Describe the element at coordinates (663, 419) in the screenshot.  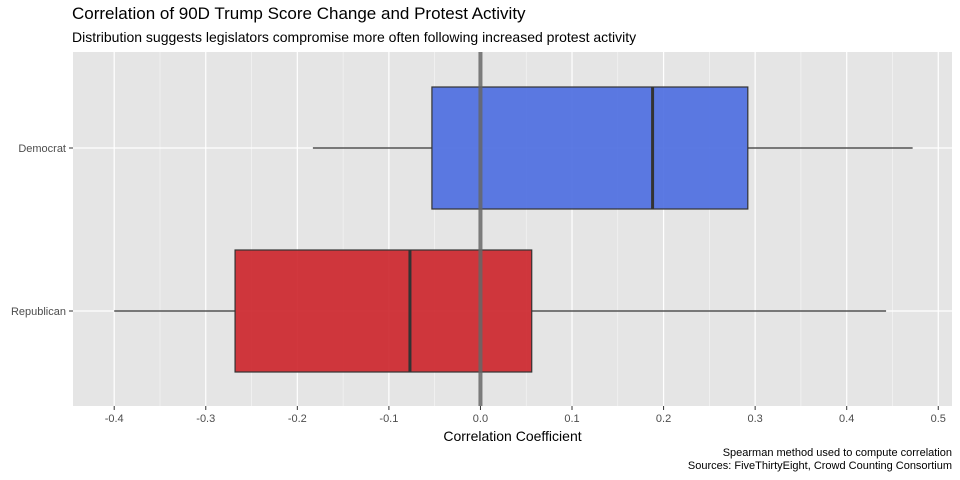
I see `x-tick-label: 0.2` at that location.